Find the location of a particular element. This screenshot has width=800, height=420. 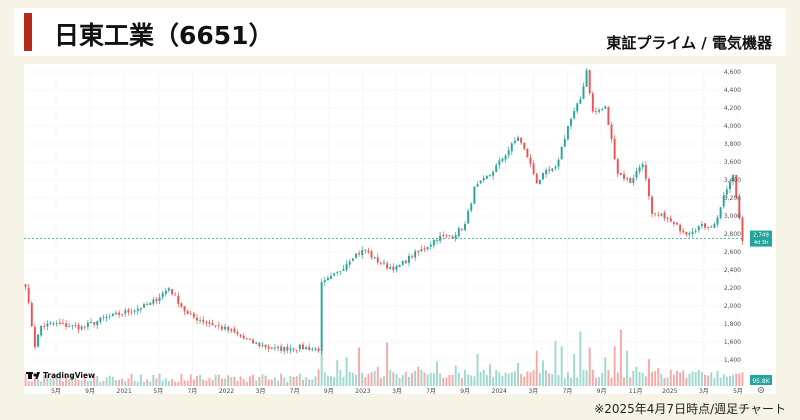

x-tick-label: 2025 is located at coordinates (669, 391).